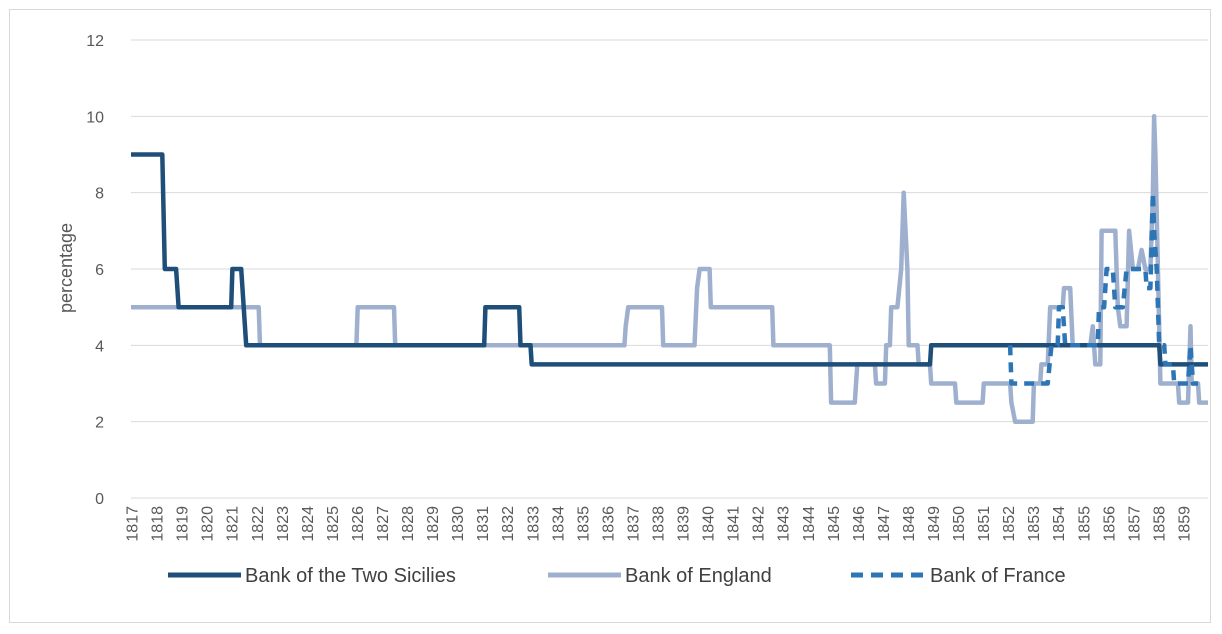 The height and width of the screenshot is (634, 1222). What do you see at coordinates (1034, 524) in the screenshot?
I see `x-tick-label: 1853` at bounding box center [1034, 524].